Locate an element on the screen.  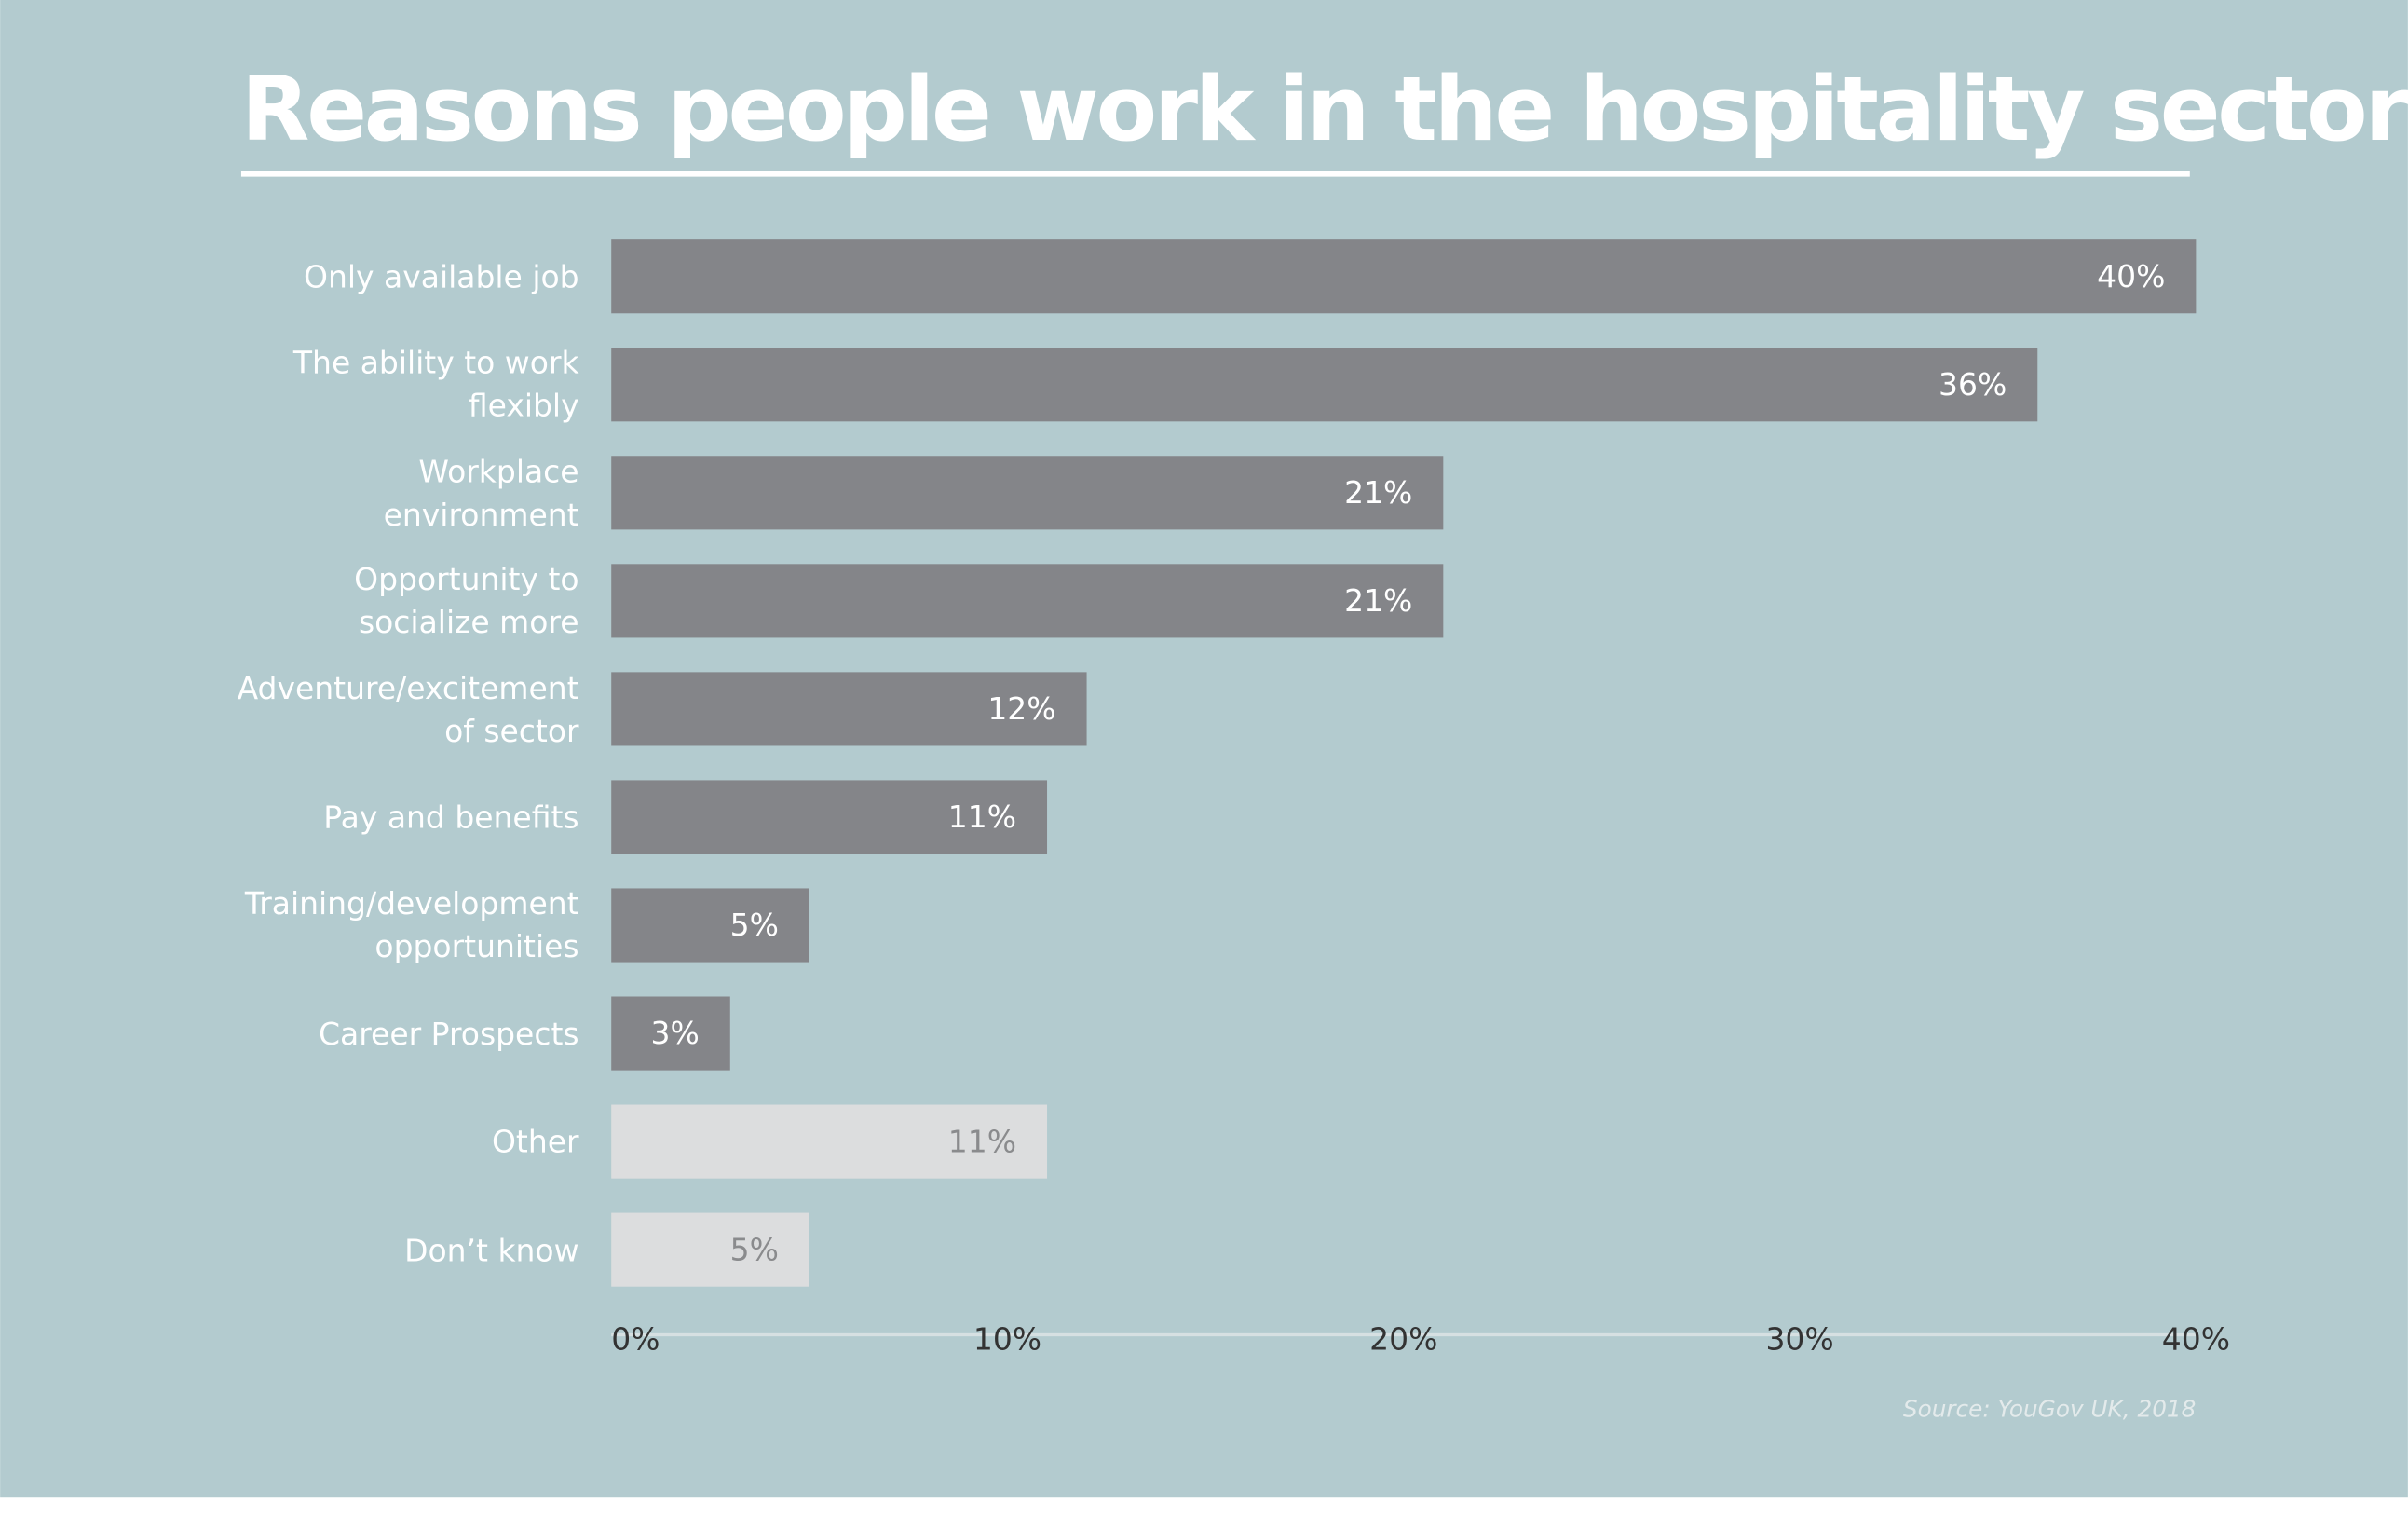
category-label: Don’t know is located at coordinates (491, 1250).